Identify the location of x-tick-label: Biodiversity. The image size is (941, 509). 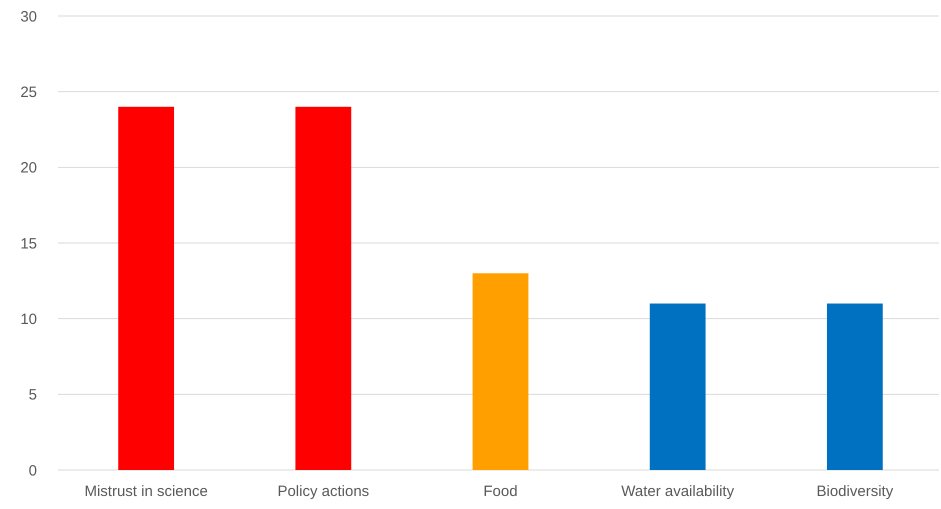
(855, 491).